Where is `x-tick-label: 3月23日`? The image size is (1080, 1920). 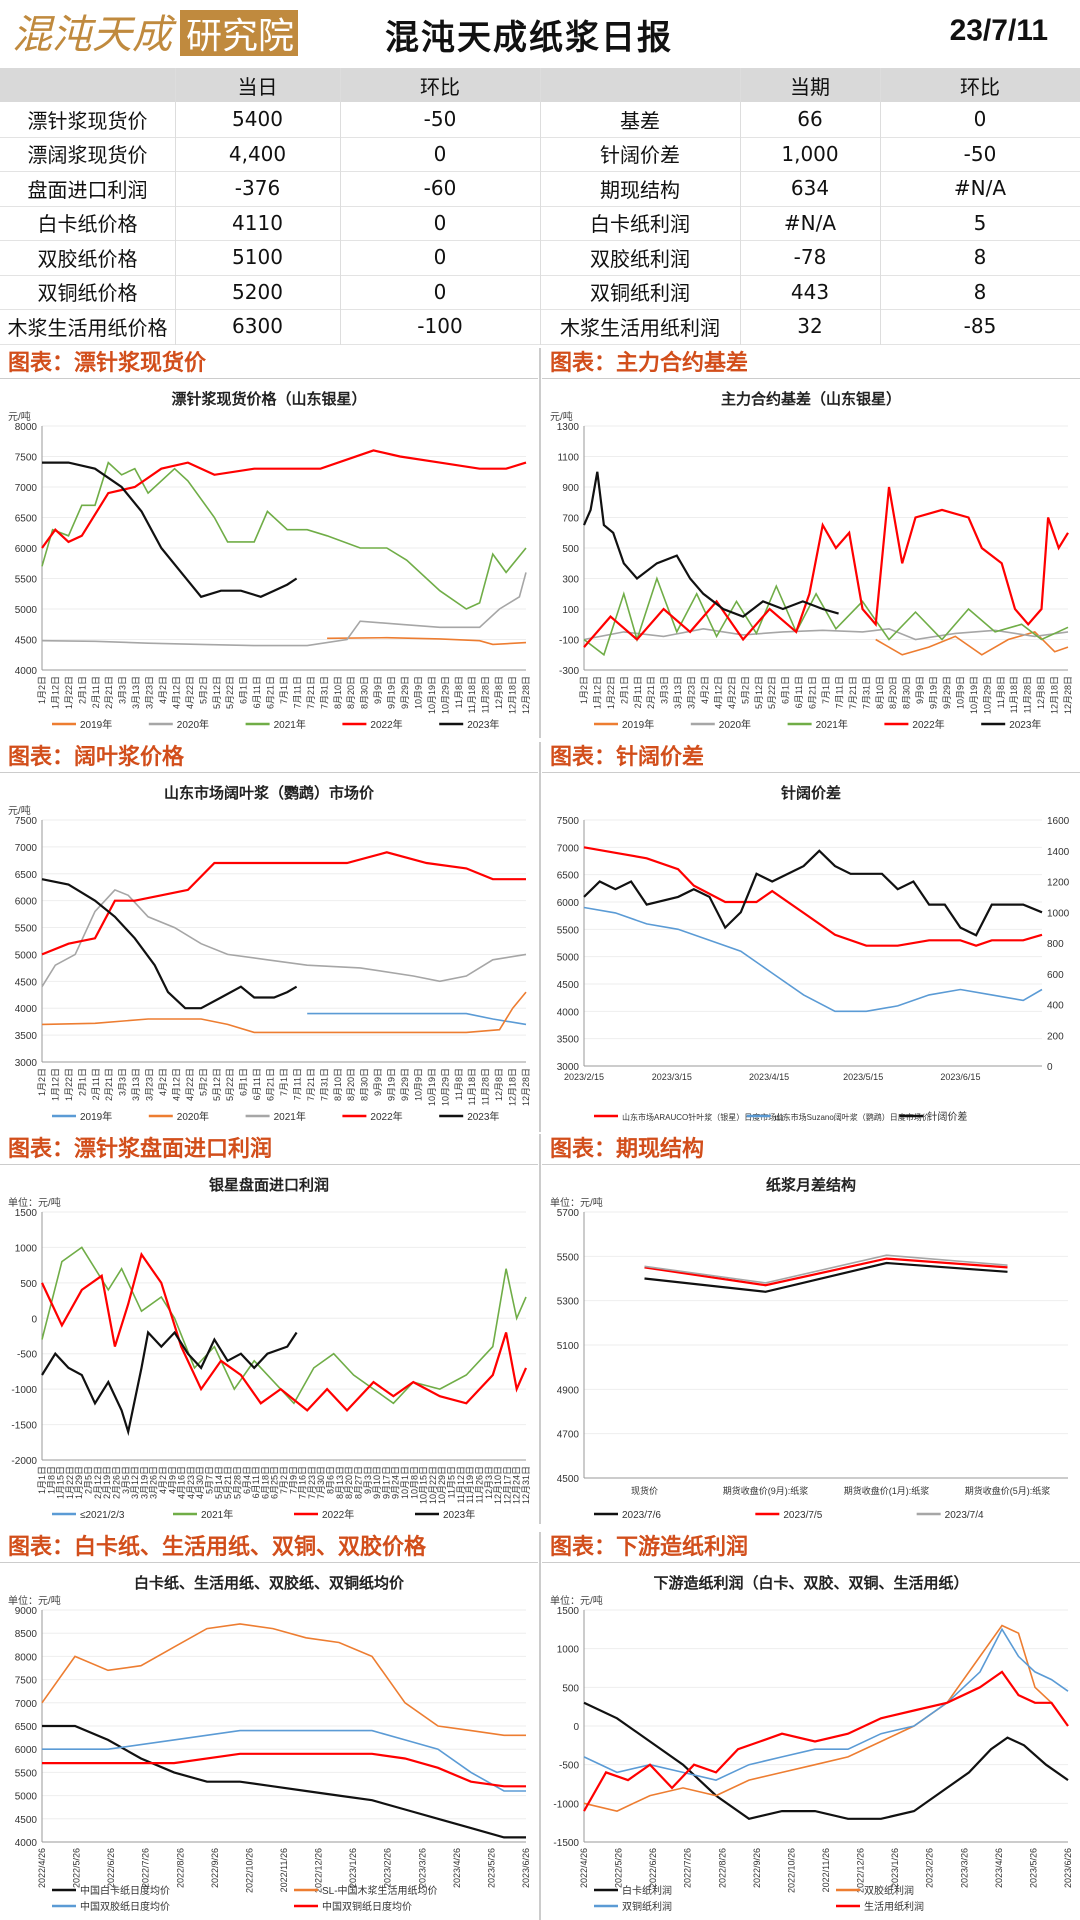
x-tick-label: 3月23日 is located at coordinates (150, 1084).